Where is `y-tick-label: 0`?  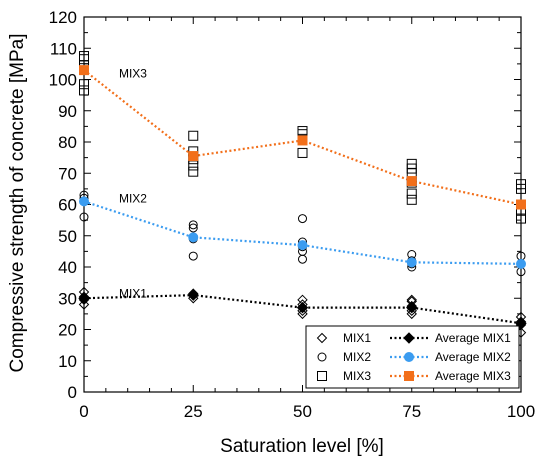 y-tick-label: 0 is located at coordinates (72, 392).